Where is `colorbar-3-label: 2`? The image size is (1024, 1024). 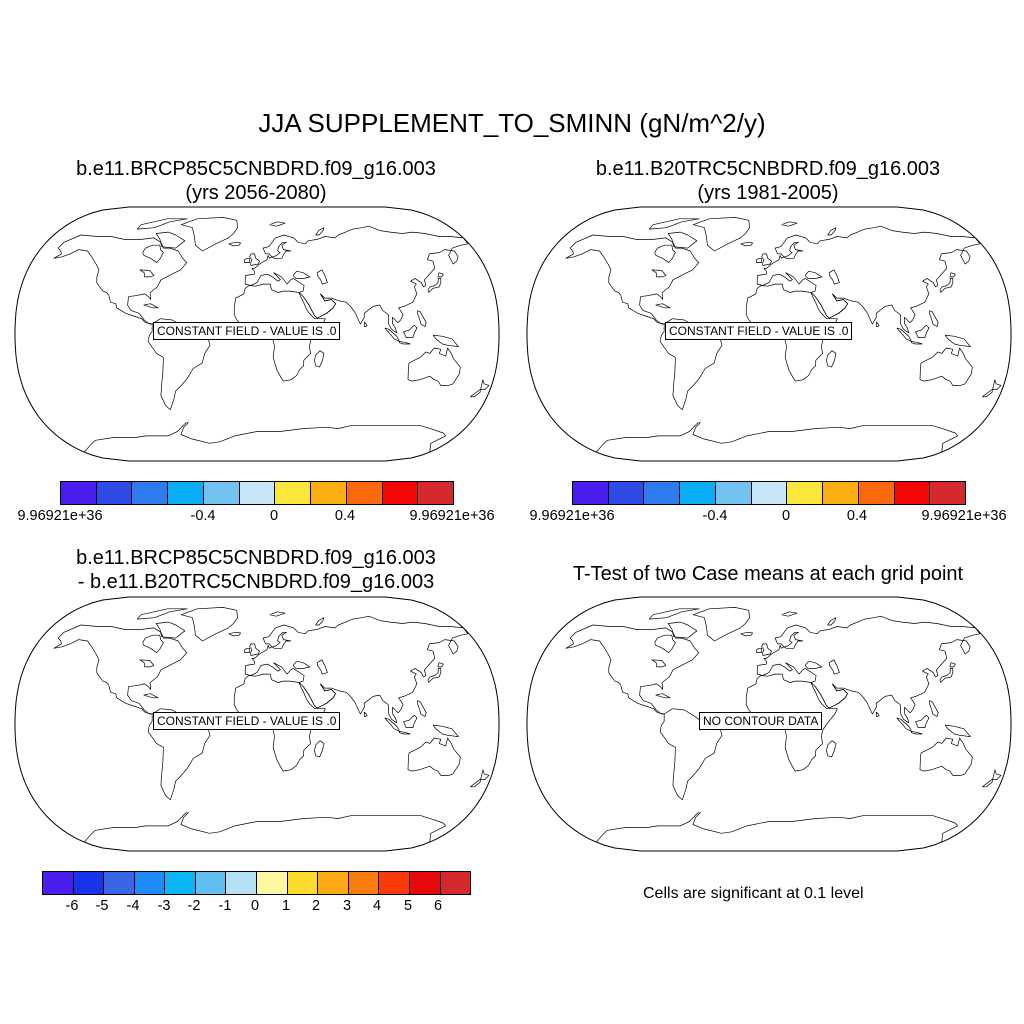 colorbar-3-label: 2 is located at coordinates (316, 906).